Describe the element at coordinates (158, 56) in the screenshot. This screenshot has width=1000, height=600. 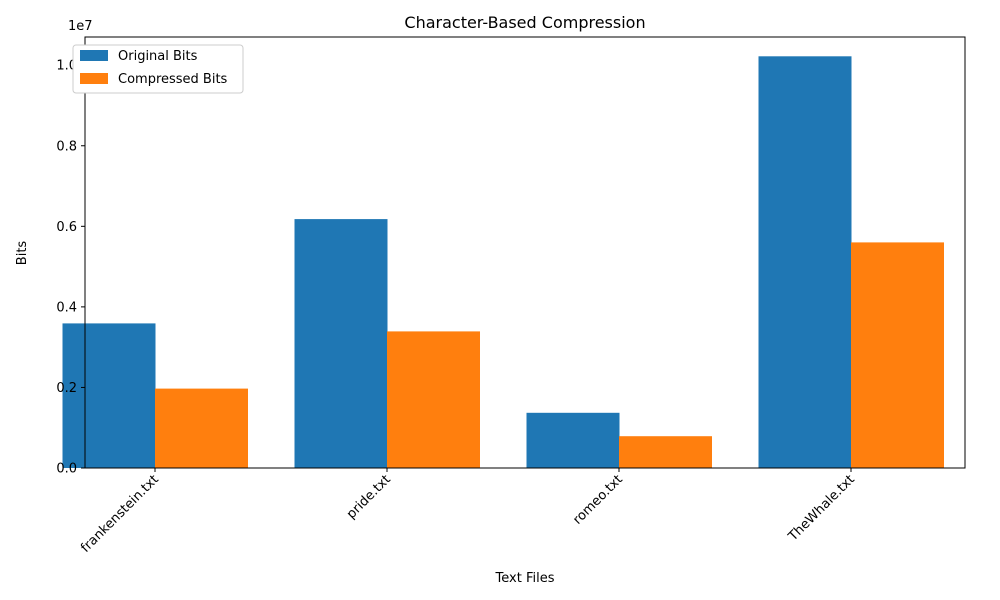
I see `legend-label-original-bits: Original Bits` at that location.